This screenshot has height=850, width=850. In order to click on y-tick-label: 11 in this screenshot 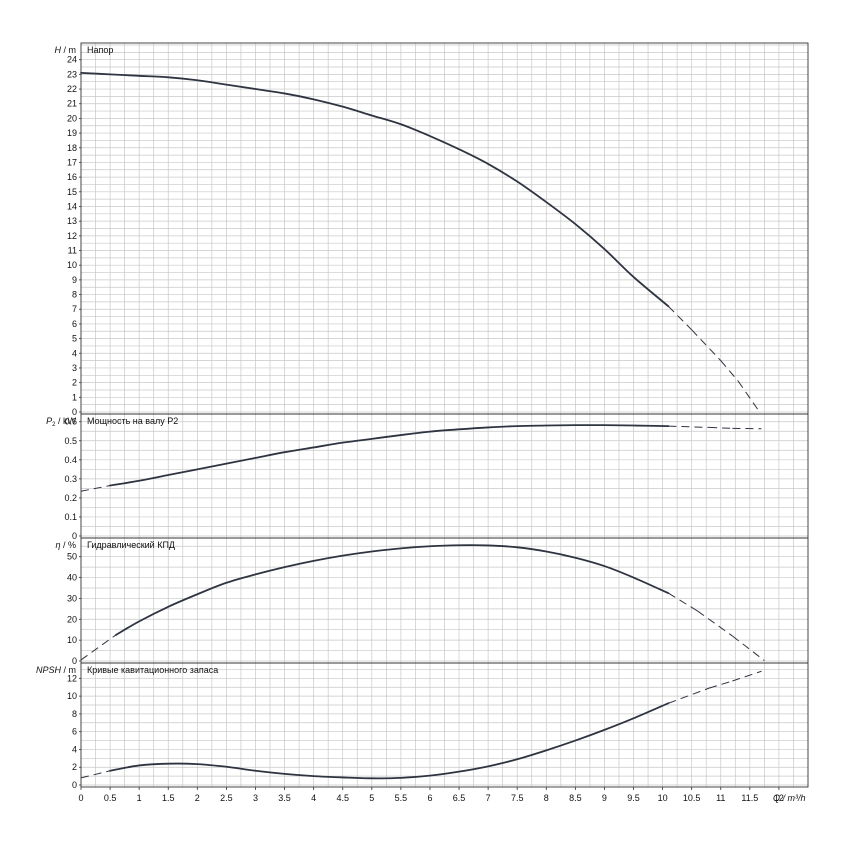, I will do `click(72, 251)`.